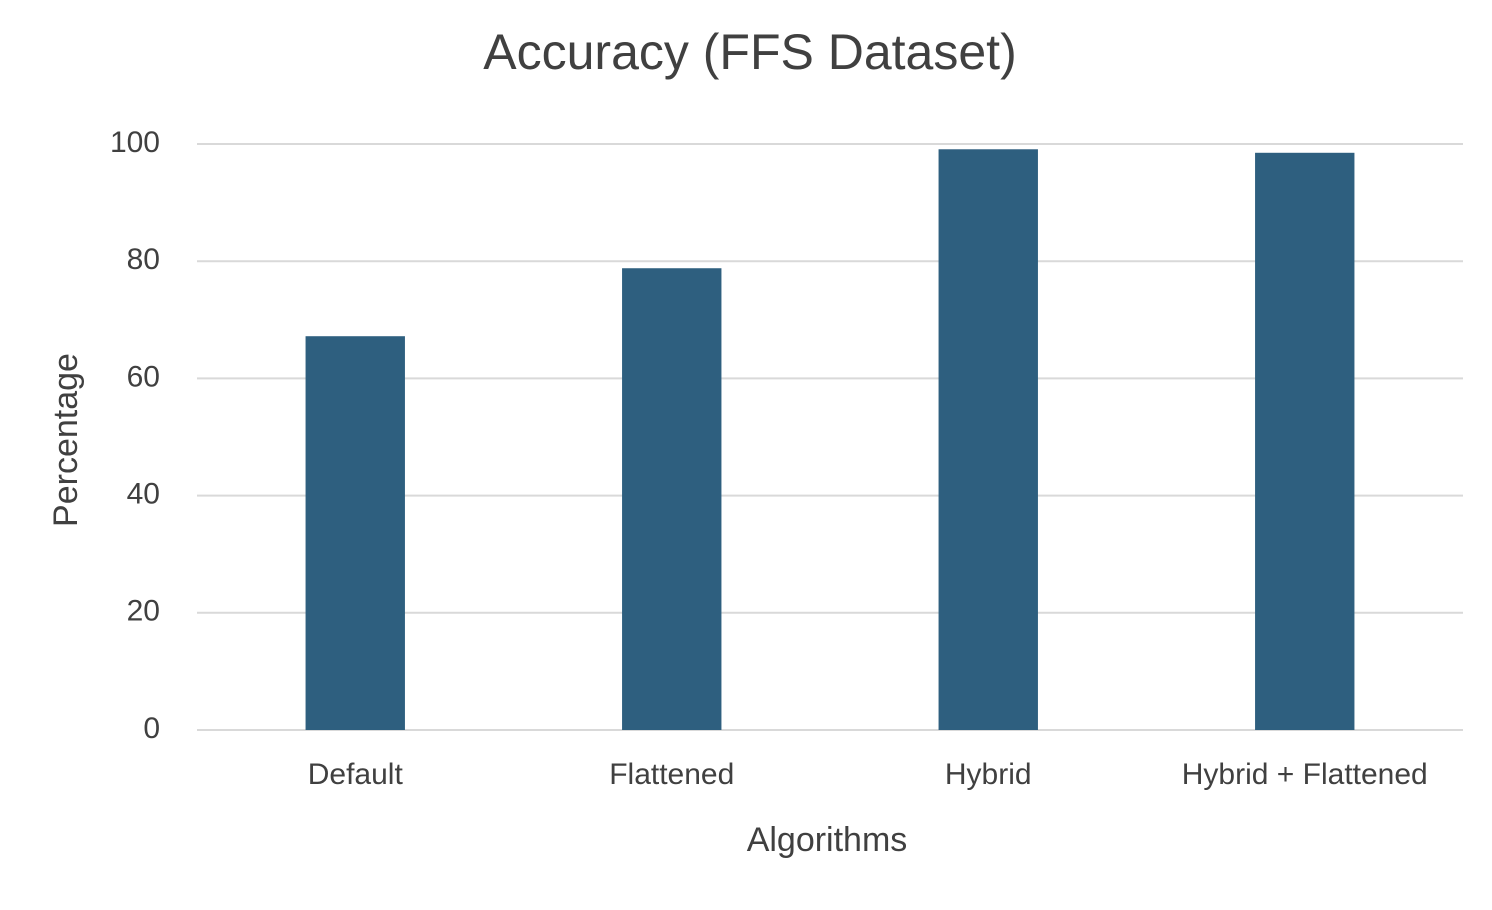 This screenshot has width=1492, height=910. What do you see at coordinates (988, 774) in the screenshot?
I see `x-tick-label: Hybrid` at bounding box center [988, 774].